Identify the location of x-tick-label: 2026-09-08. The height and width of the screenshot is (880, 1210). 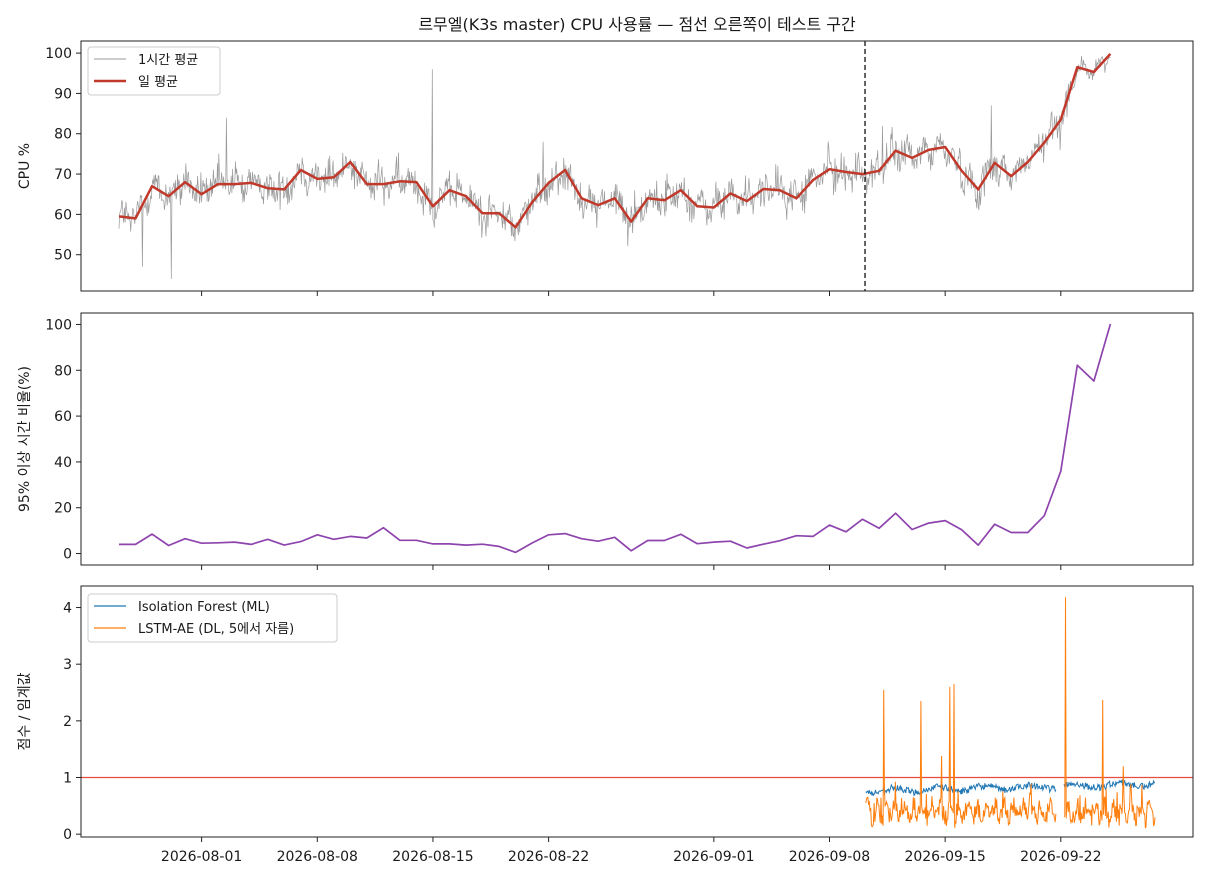
(829, 857).